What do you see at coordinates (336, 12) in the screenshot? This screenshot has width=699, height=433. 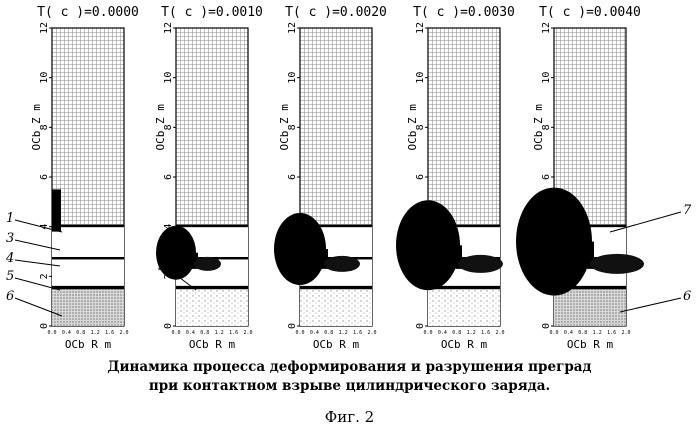 I see `time-label: T( c )=0.0020` at bounding box center [336, 12].